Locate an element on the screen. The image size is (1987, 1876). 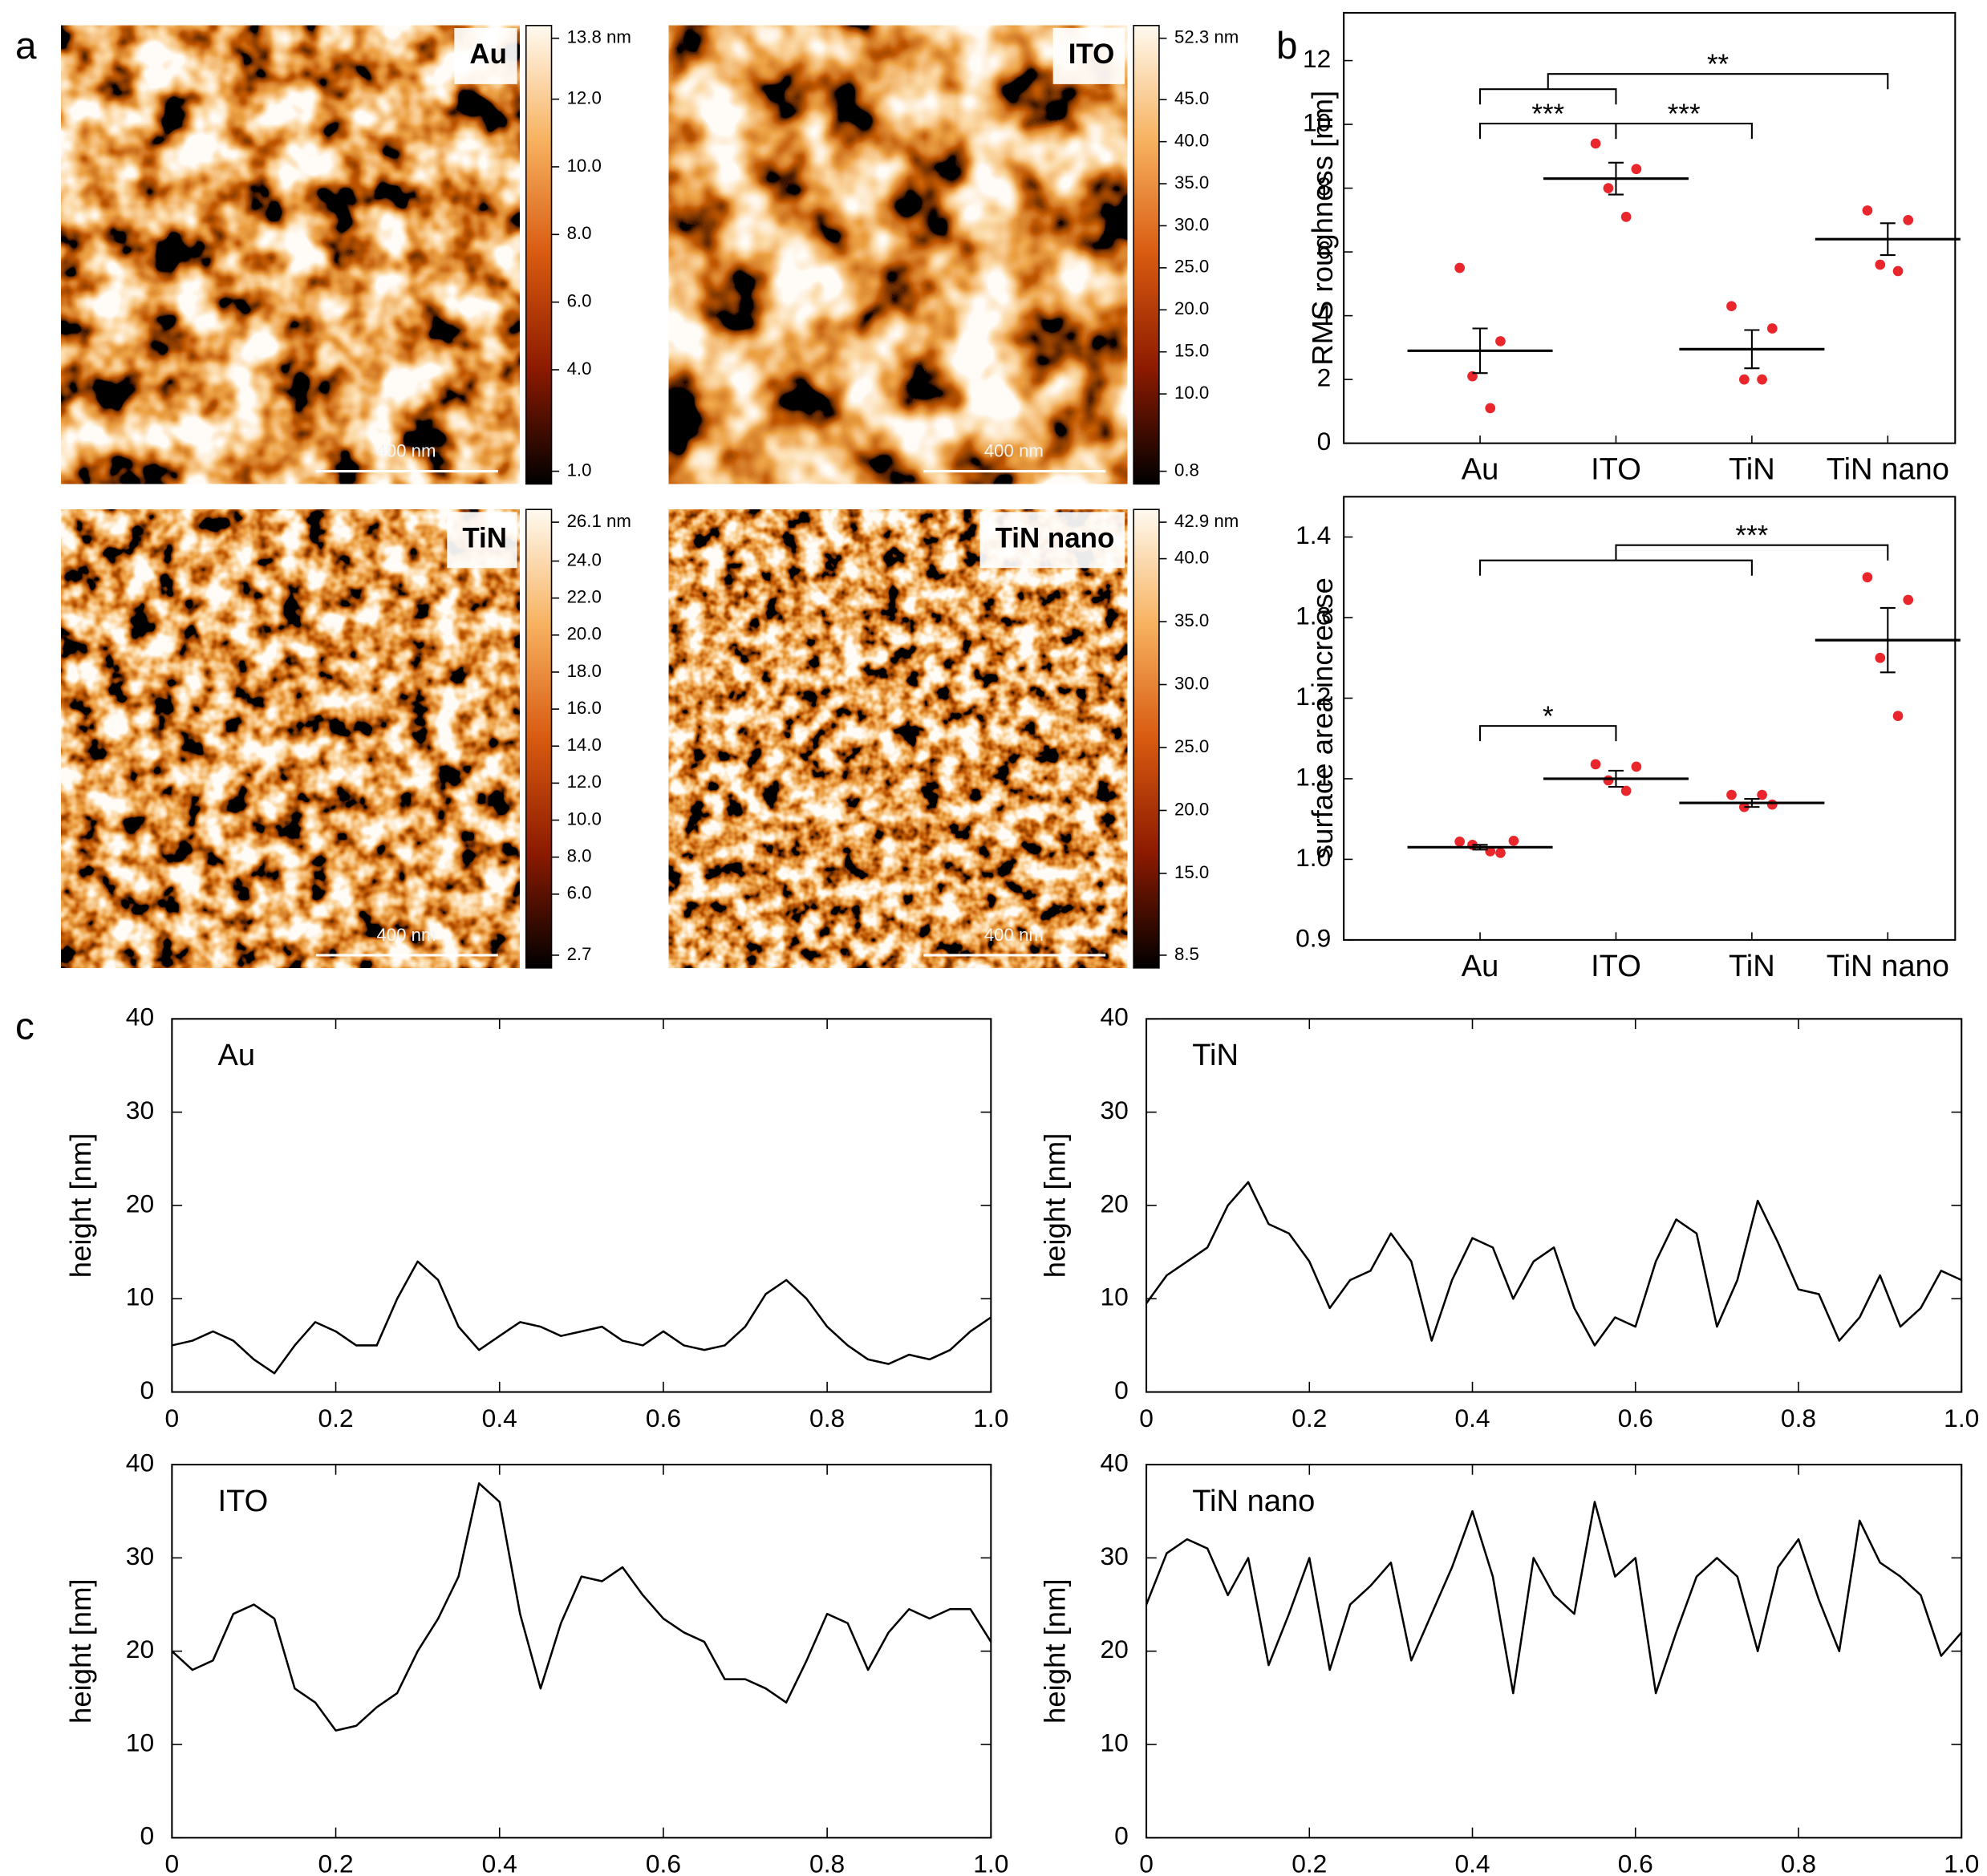
colorbar-tick-label: 2.7 is located at coordinates (579, 954).